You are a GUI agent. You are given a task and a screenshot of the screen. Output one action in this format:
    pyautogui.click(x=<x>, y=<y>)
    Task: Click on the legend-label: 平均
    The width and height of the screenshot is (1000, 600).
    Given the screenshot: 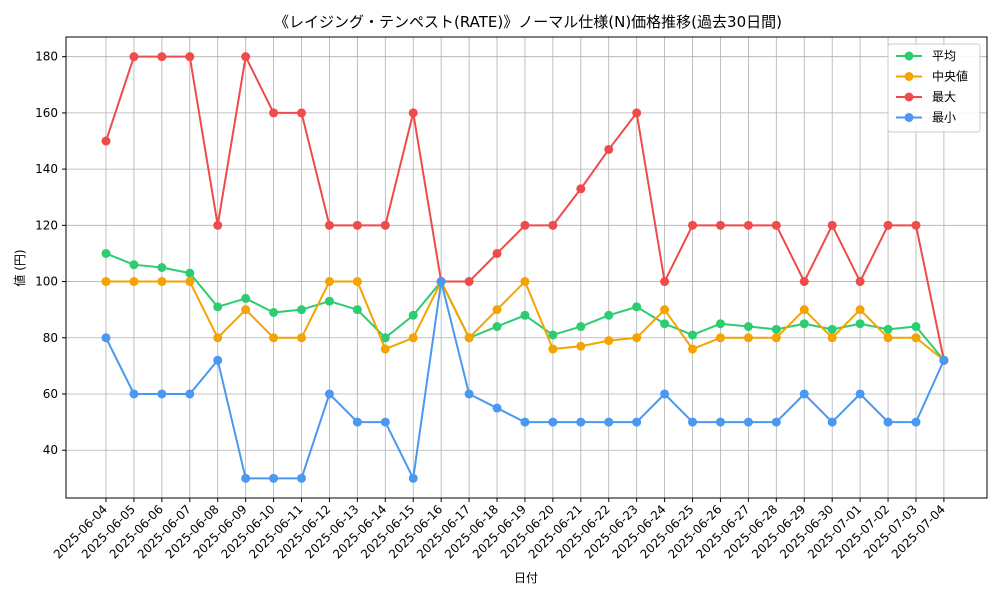 What is the action you would take?
    pyautogui.click(x=944, y=56)
    